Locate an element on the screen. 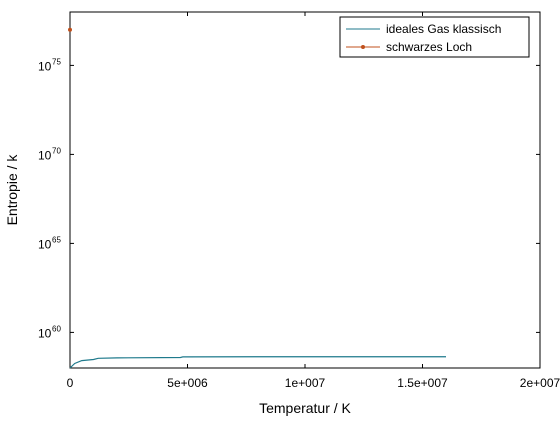 The width and height of the screenshot is (560, 424). legend-marker-black-hole is located at coordinates (363, 47).